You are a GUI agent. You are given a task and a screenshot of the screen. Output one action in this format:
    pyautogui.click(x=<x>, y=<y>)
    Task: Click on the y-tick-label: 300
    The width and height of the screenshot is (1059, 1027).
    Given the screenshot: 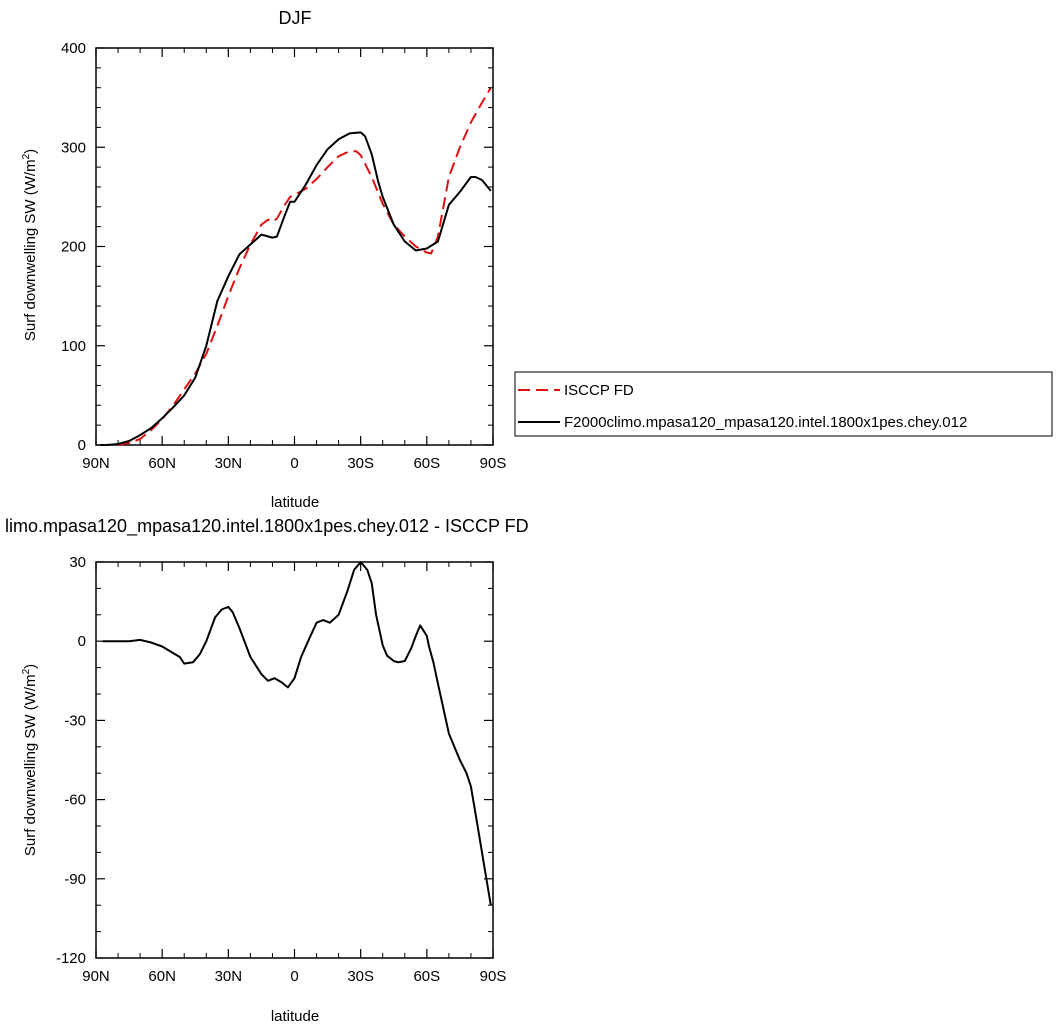 What is the action you would take?
    pyautogui.click(x=73, y=147)
    